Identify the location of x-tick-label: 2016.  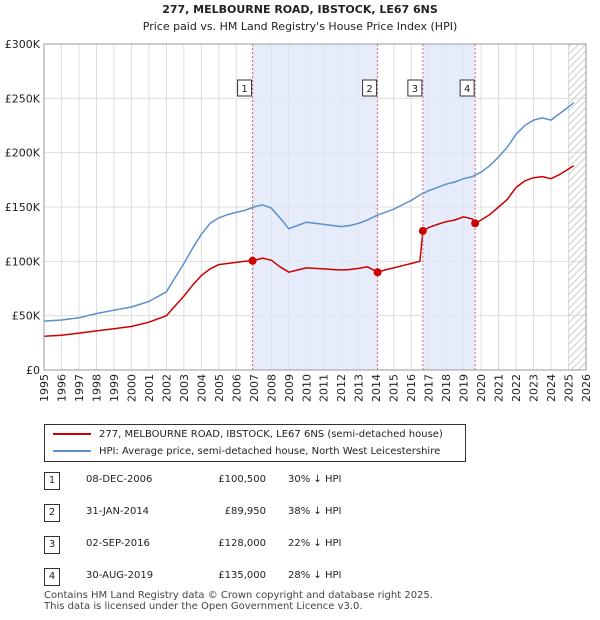
(411, 388).